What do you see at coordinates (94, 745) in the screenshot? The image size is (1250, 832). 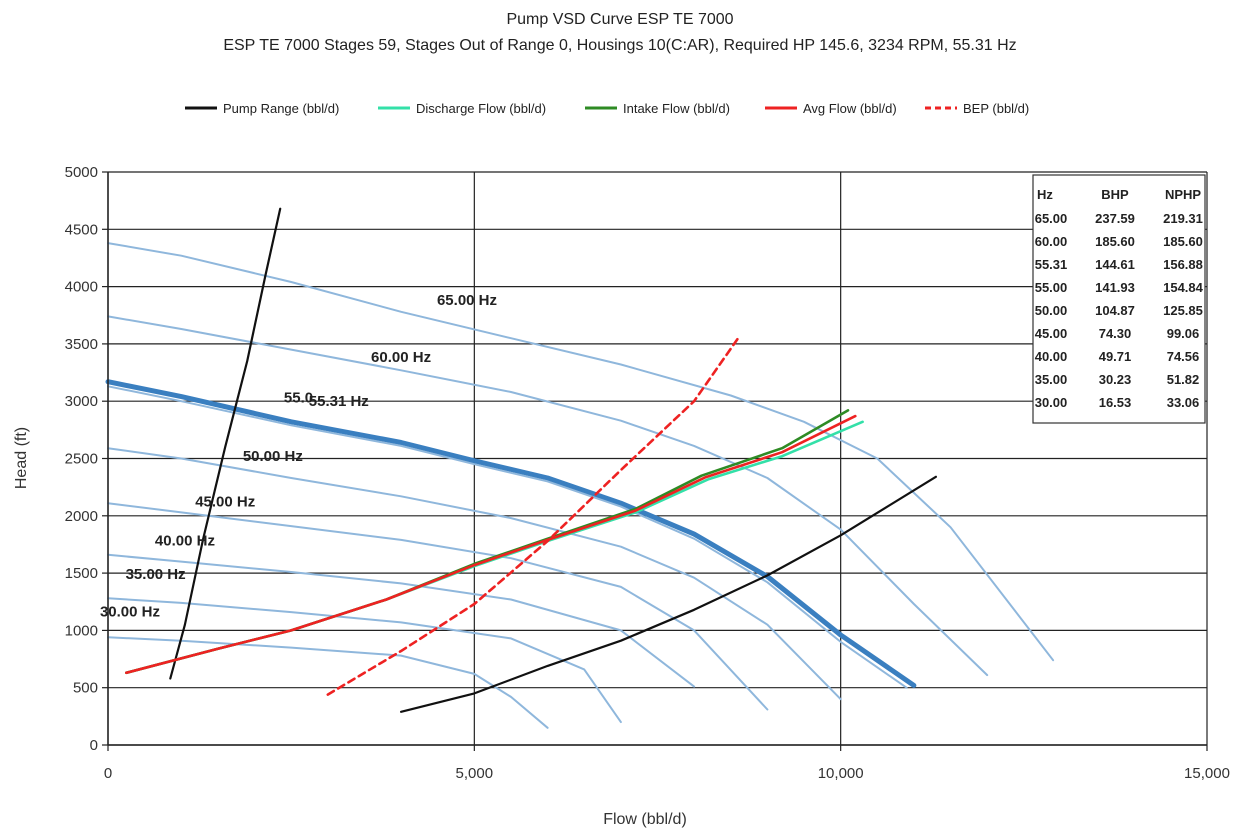 I see `y-tick-label: 0` at bounding box center [94, 745].